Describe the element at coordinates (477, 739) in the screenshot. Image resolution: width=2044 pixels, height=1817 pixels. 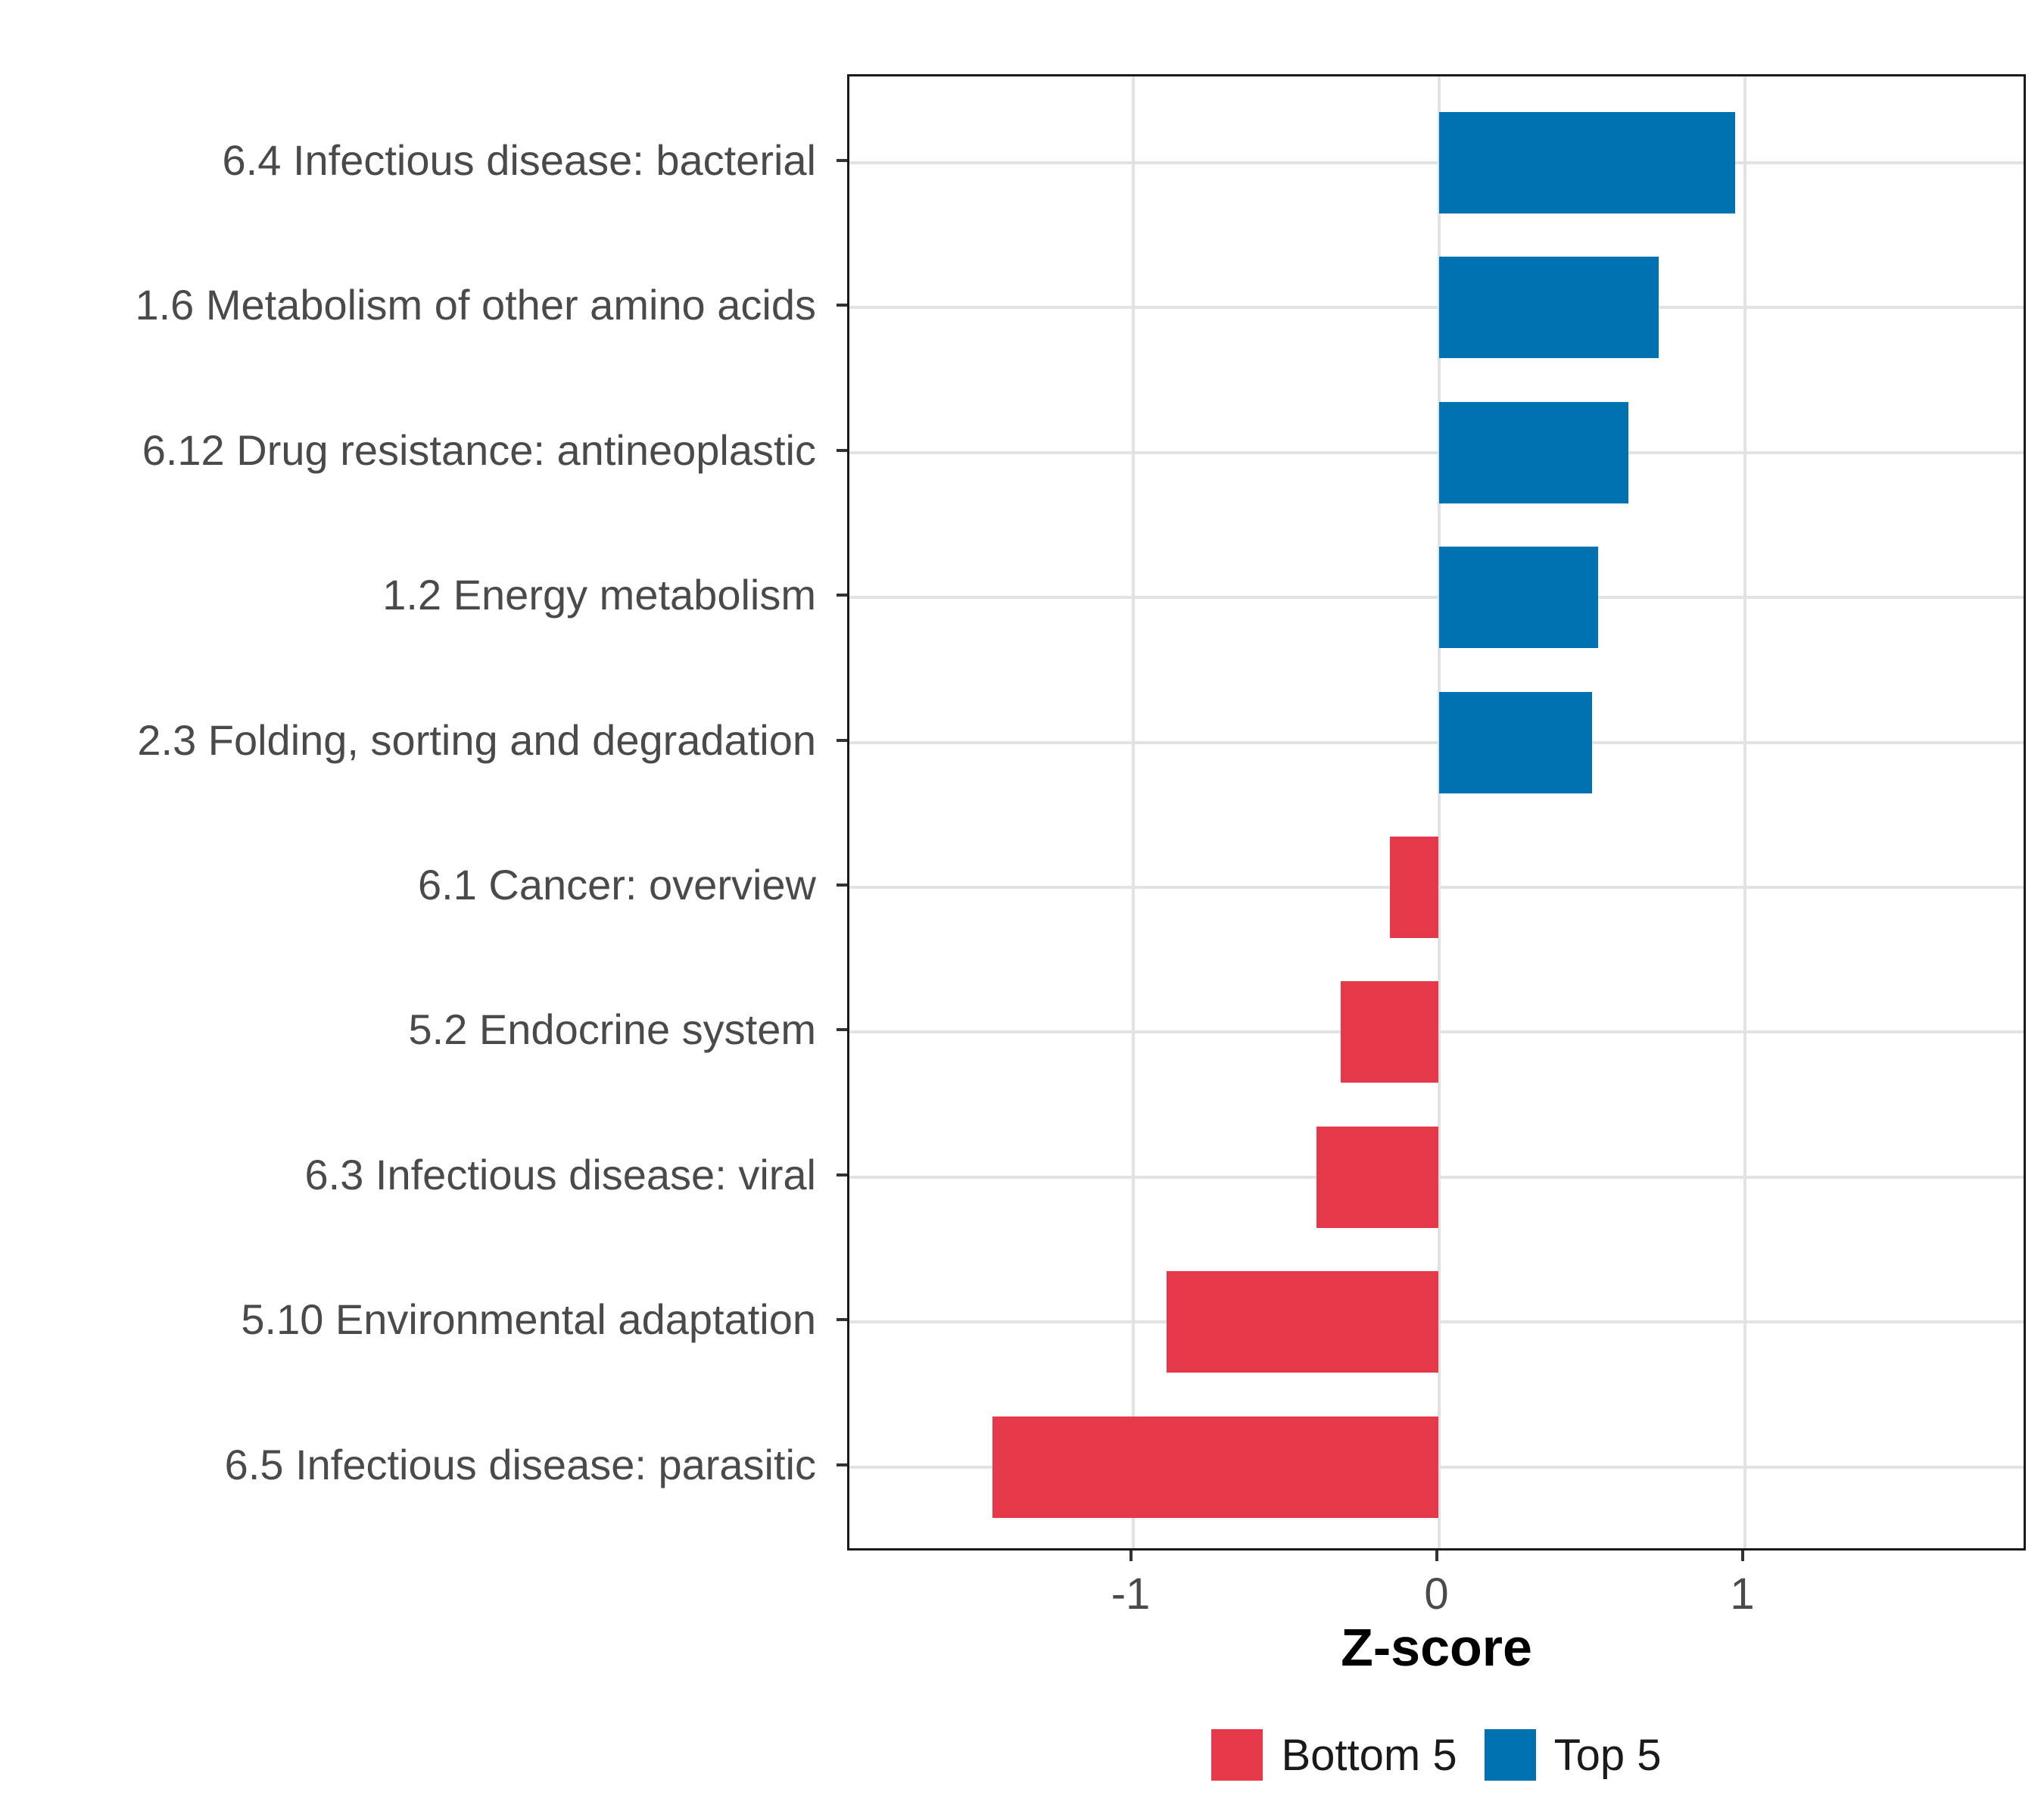
I see `y-axis-label: 2.3 Folding, sorting and degradation` at that location.